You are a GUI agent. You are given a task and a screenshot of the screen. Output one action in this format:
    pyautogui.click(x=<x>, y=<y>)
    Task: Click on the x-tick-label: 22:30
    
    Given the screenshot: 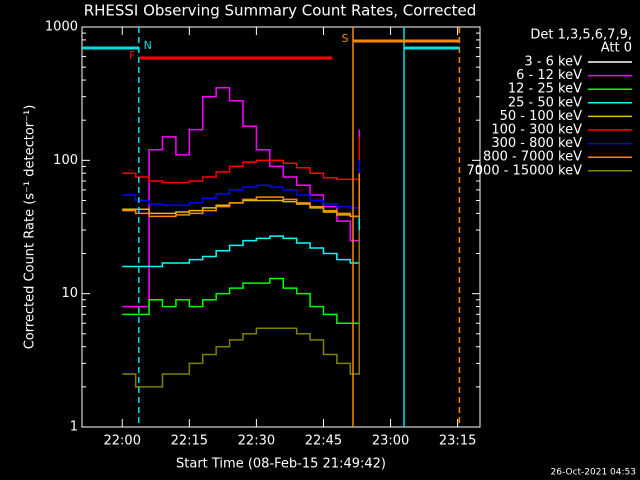 What is the action you would take?
    pyautogui.click(x=256, y=441)
    